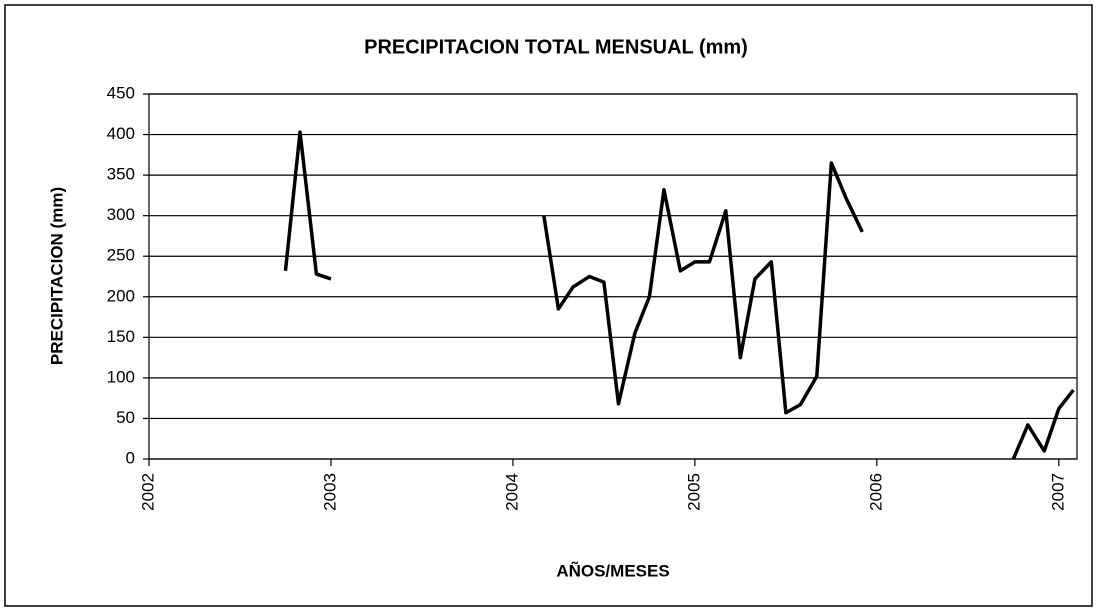 The height and width of the screenshot is (615, 1098). What do you see at coordinates (56, 276) in the screenshot?
I see `y-axis-title: PRECIPITACION (mm)` at bounding box center [56, 276].